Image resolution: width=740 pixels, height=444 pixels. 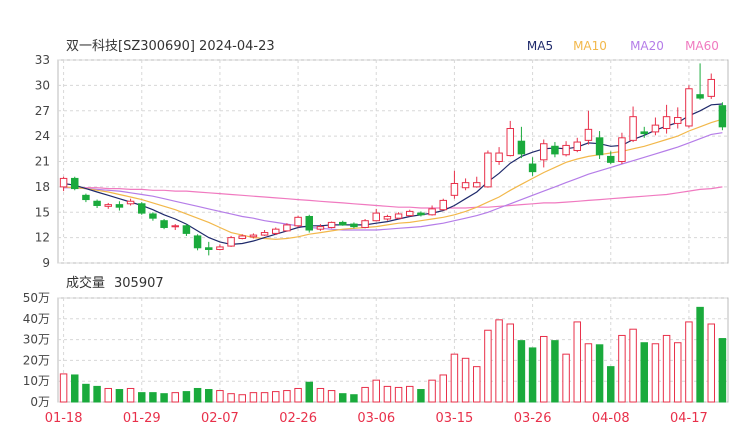 I want to click on price-tick-label: 27, so click(x=42, y=111).